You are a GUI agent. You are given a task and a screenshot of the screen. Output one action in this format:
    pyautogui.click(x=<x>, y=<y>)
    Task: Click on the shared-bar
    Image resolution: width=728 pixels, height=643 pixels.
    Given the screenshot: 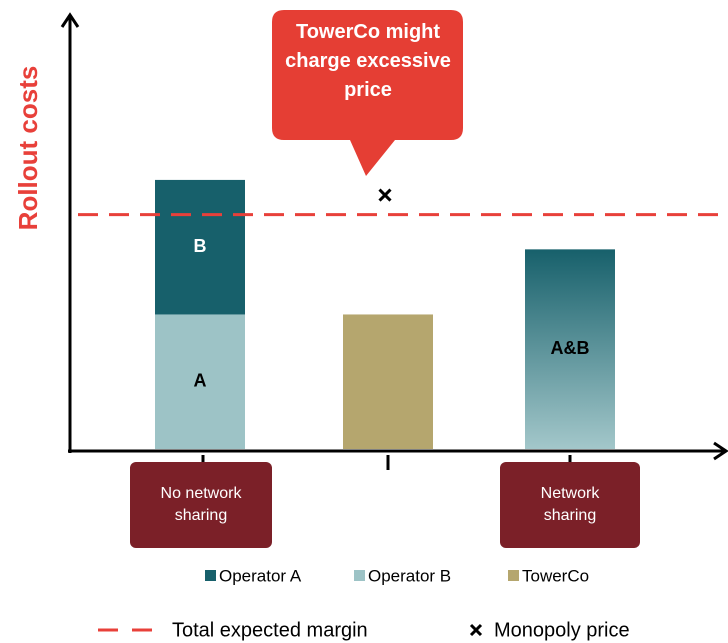 What is the action you would take?
    pyautogui.click(x=570, y=349)
    